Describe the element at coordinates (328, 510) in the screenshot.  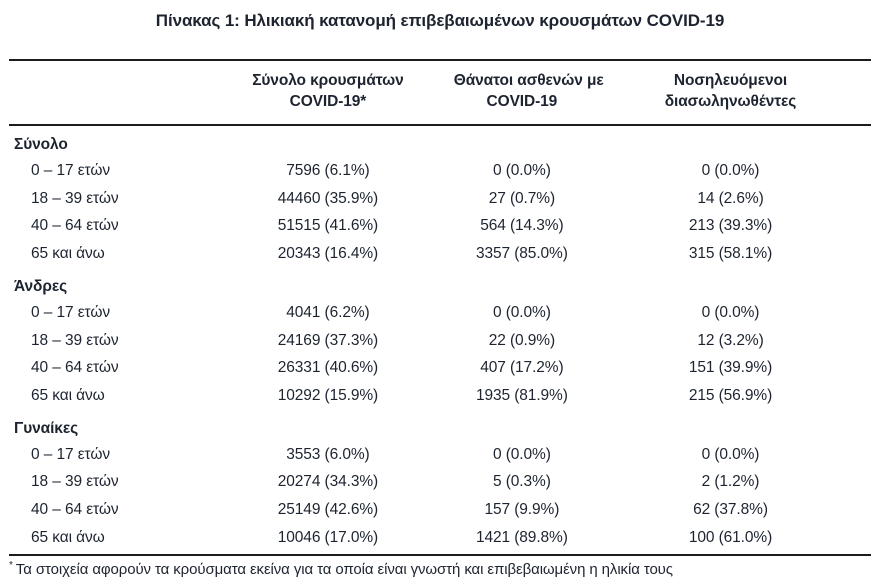
I see `cases-value: 25149 (42.6%)` at that location.